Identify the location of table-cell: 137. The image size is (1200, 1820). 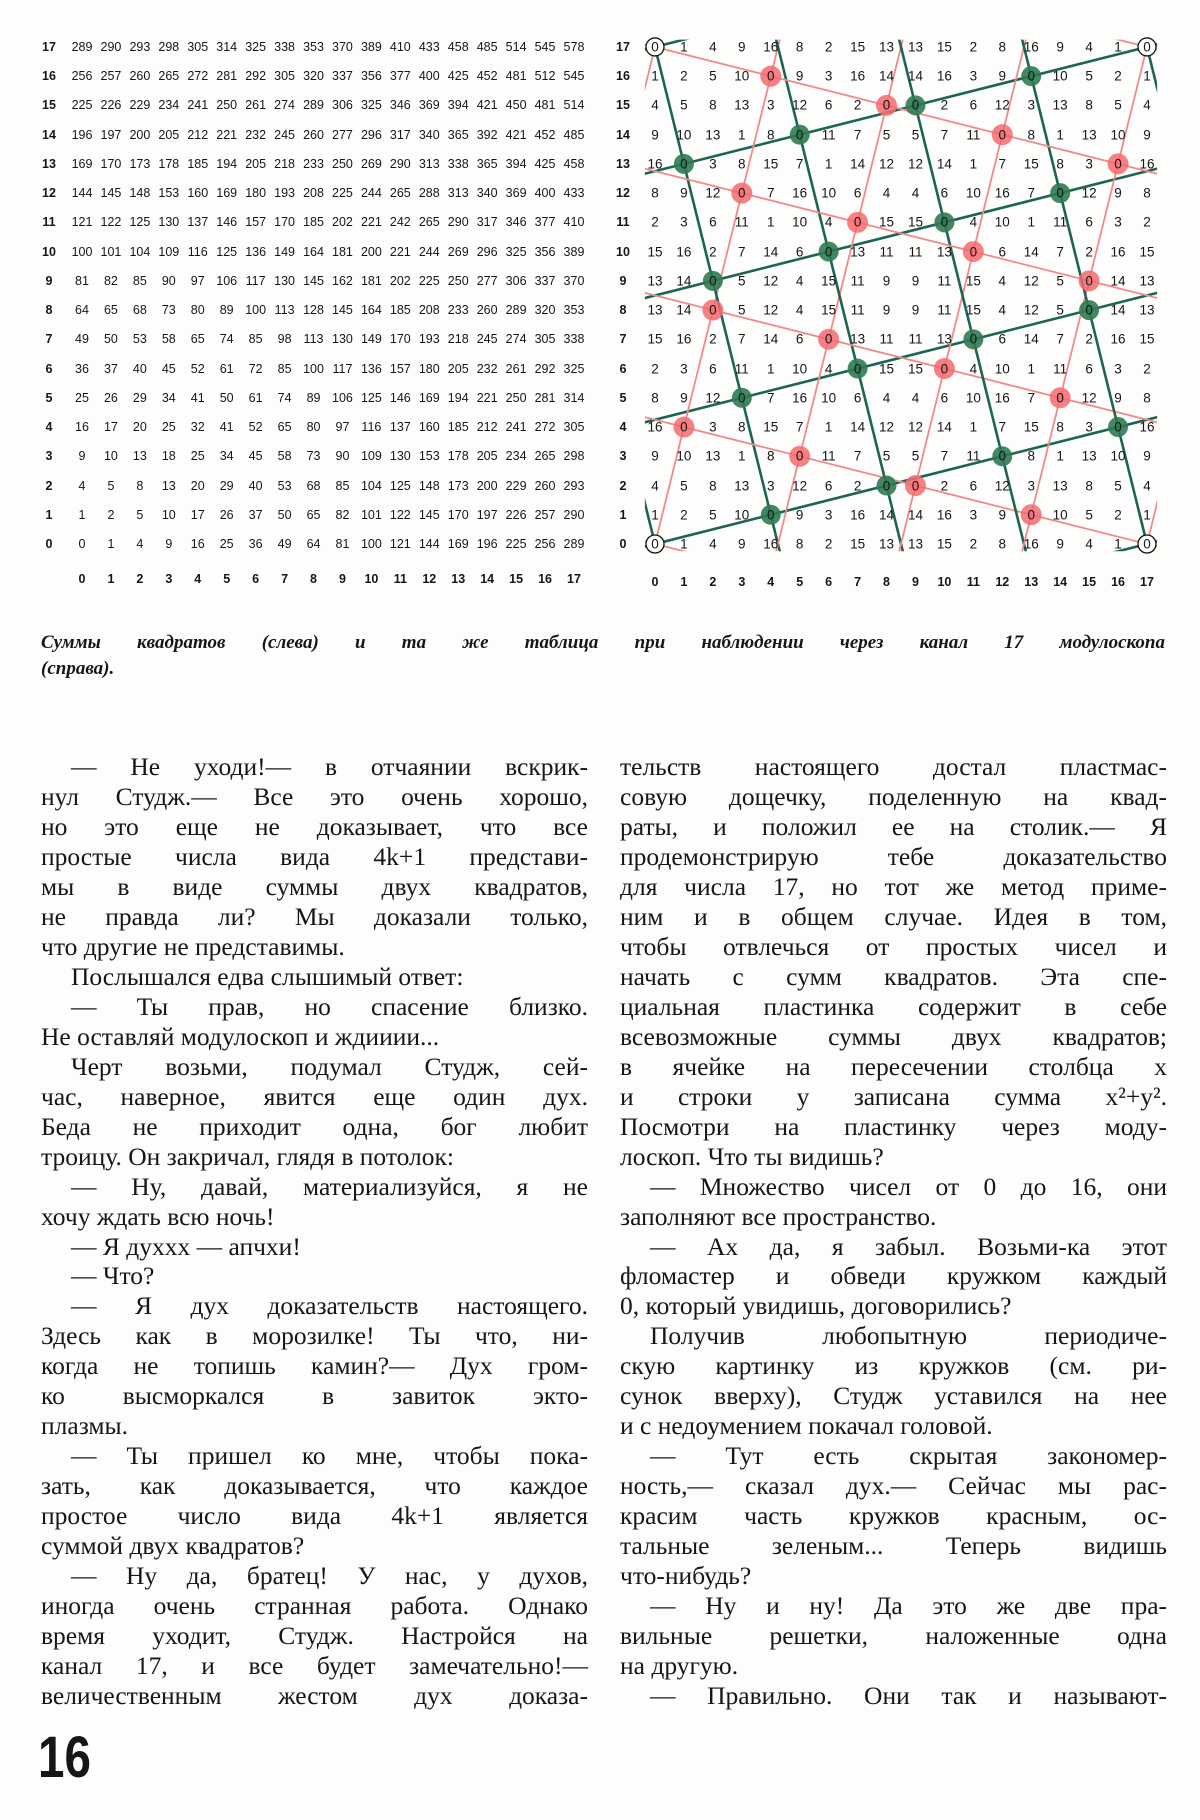
(198, 222).